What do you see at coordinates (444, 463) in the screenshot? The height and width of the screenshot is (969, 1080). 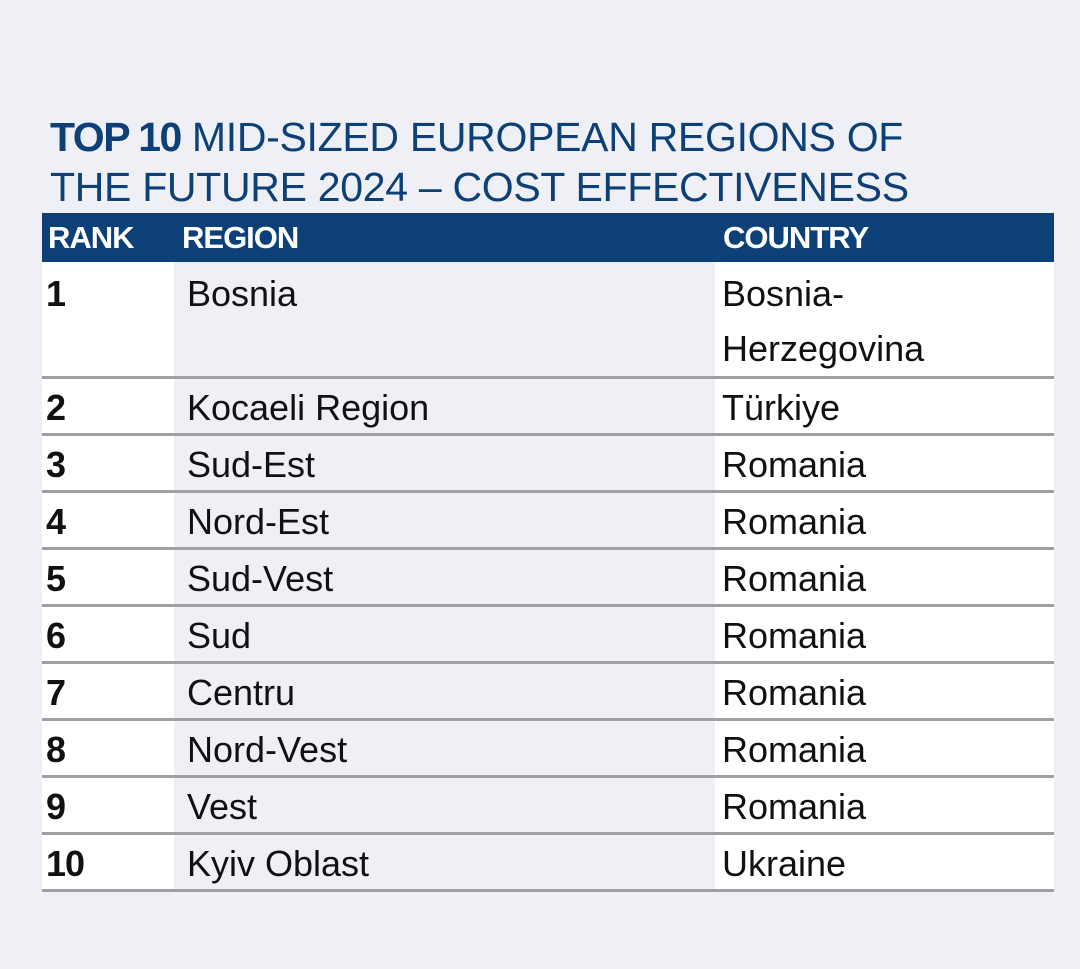 I see `region-cell: Sud-Est` at bounding box center [444, 463].